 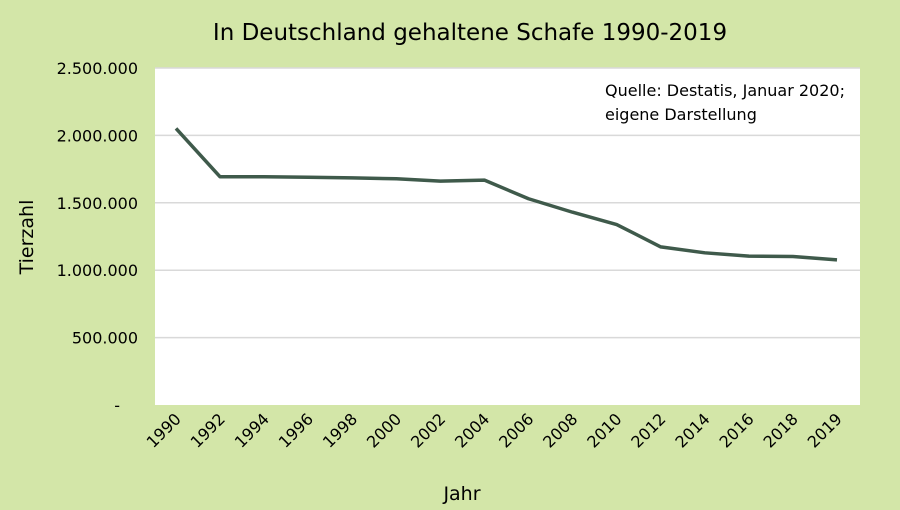 I want to click on source-note-line-1: Quelle: Destatis, Januar 2020;, so click(x=725, y=90).